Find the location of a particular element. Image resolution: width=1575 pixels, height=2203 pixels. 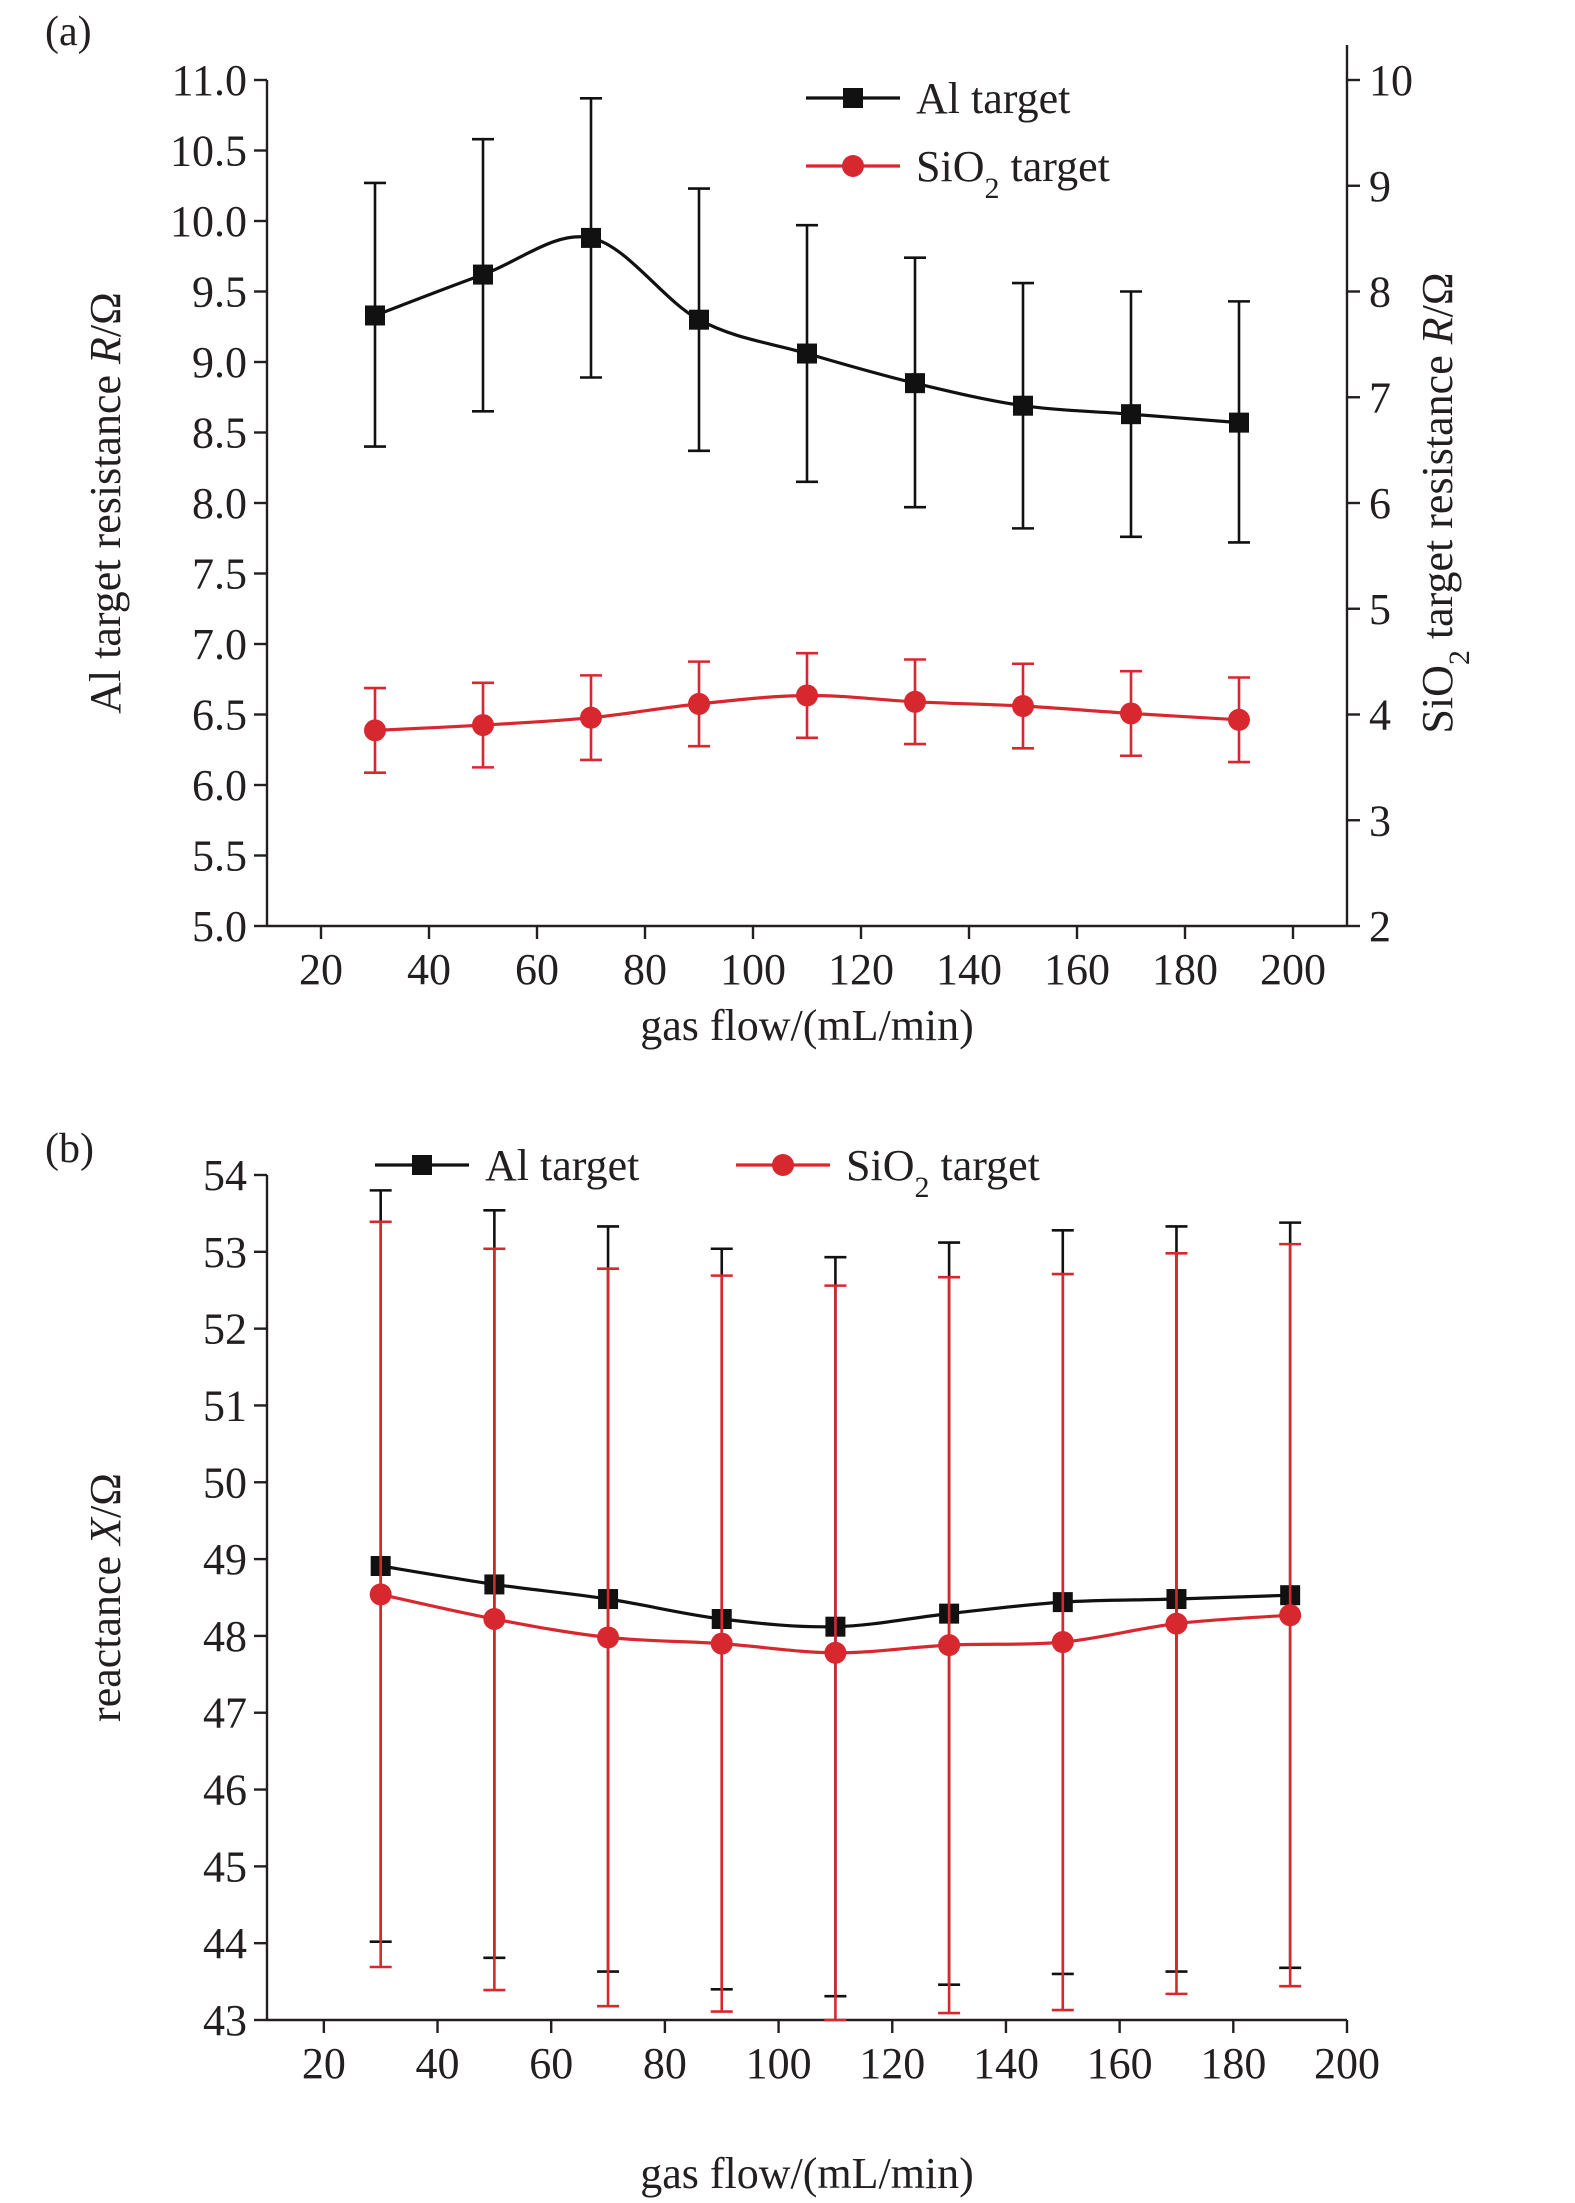

y-tick-label: 9.5 is located at coordinates (219, 292).